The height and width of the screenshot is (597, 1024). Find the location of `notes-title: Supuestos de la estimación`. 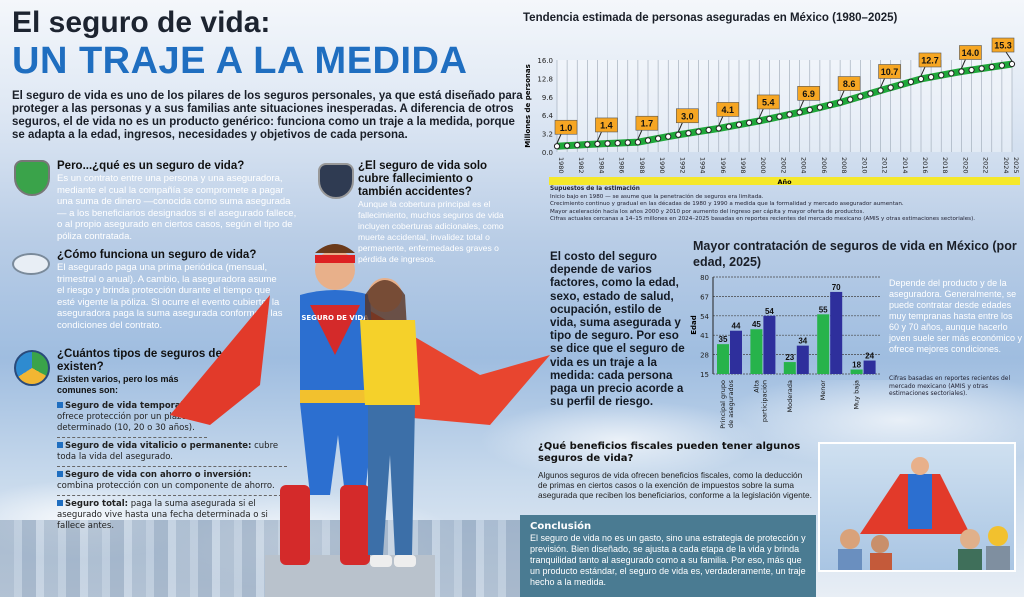

notes-title: Supuestos de la estimación is located at coordinates (595, 189).